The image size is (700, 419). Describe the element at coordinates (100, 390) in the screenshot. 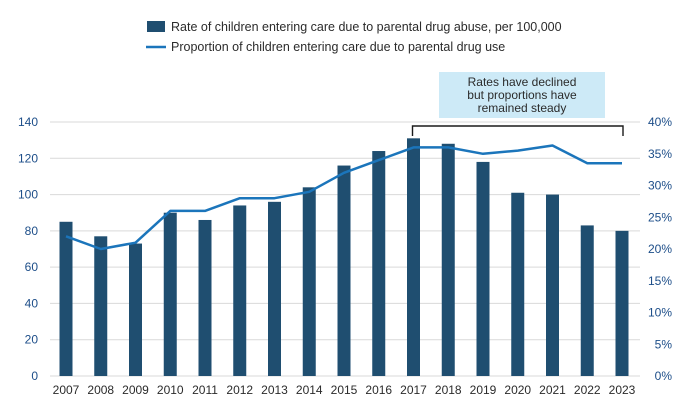

I see `x-tick-label: 2008` at that location.